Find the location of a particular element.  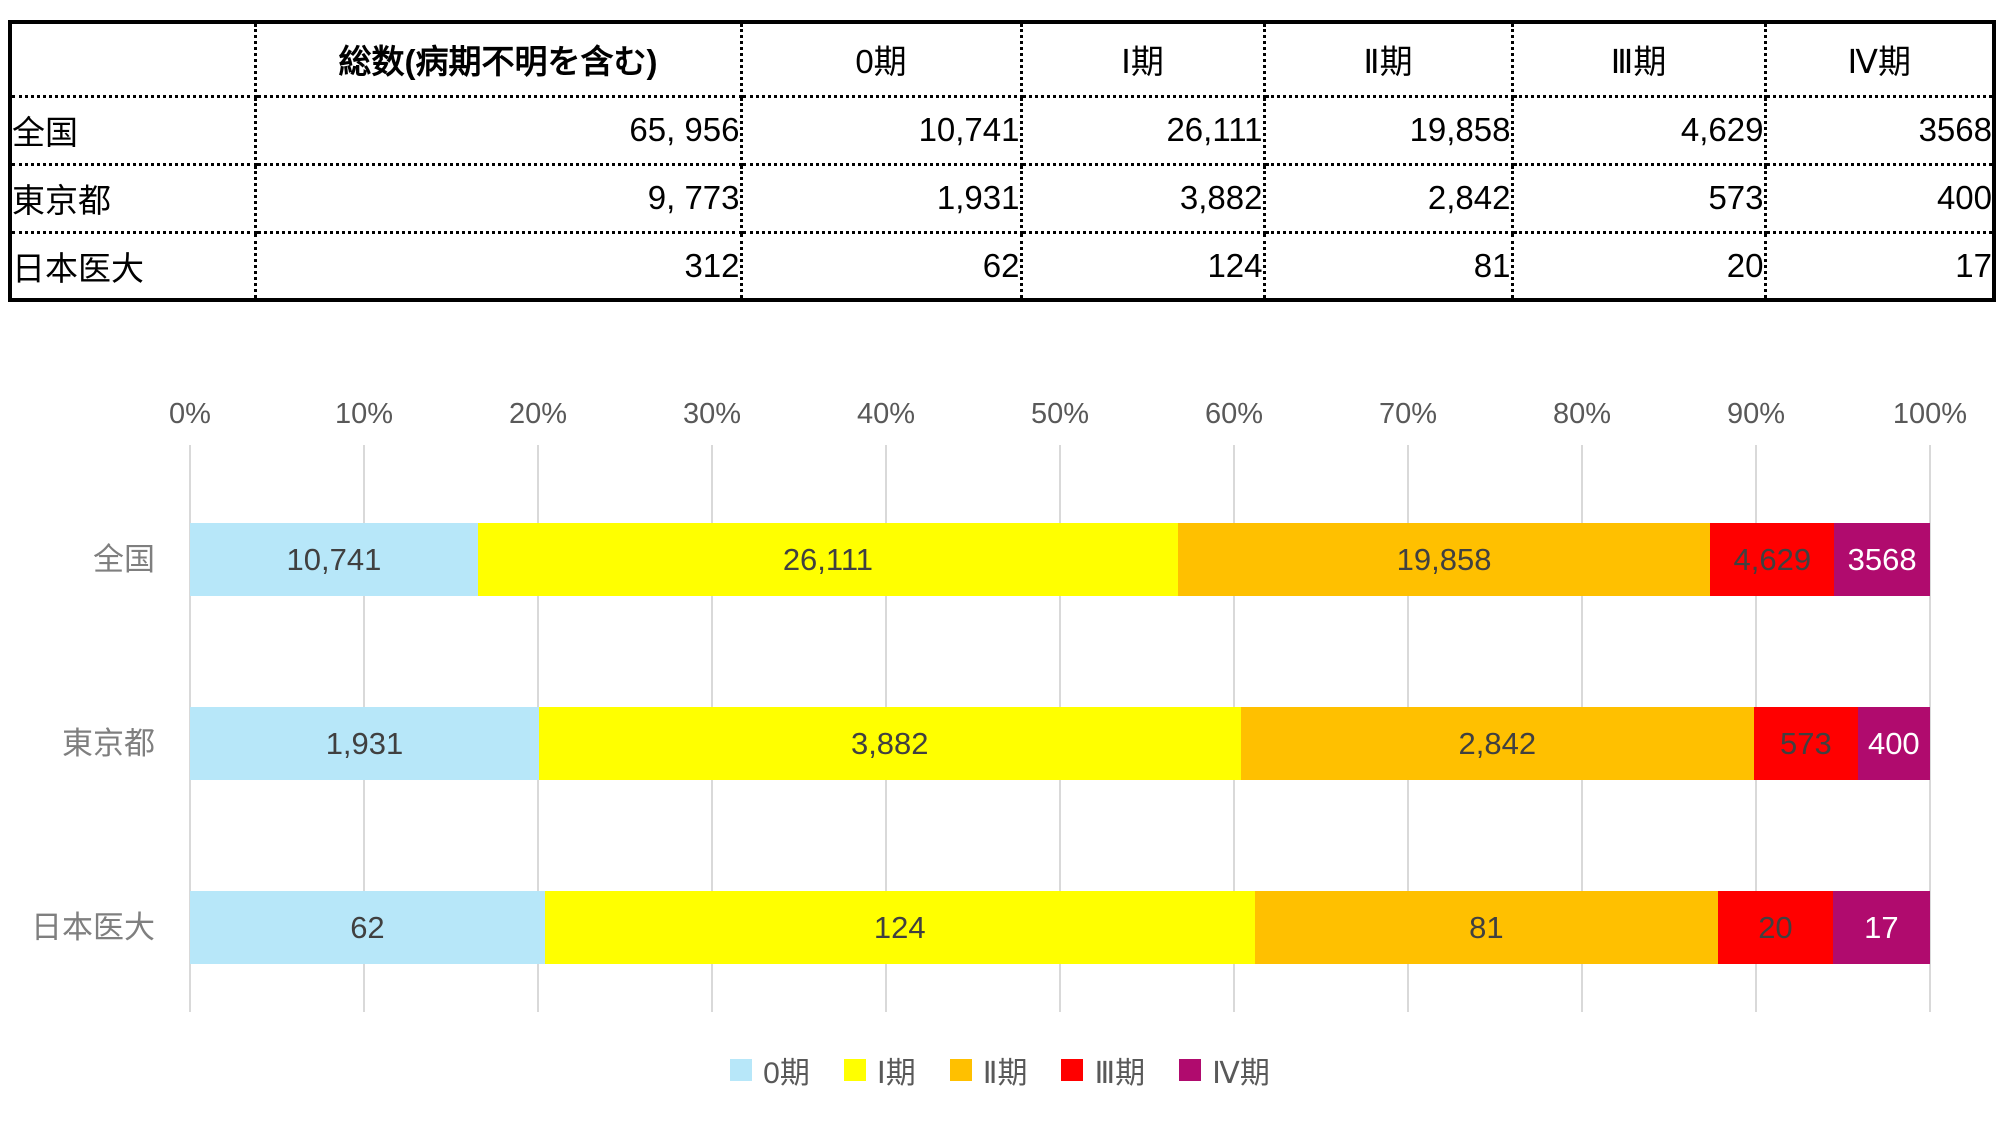

table-row: 全国 65, 956 10,741 26,111 19,858 4,629 3568 is located at coordinates (1002, 130).